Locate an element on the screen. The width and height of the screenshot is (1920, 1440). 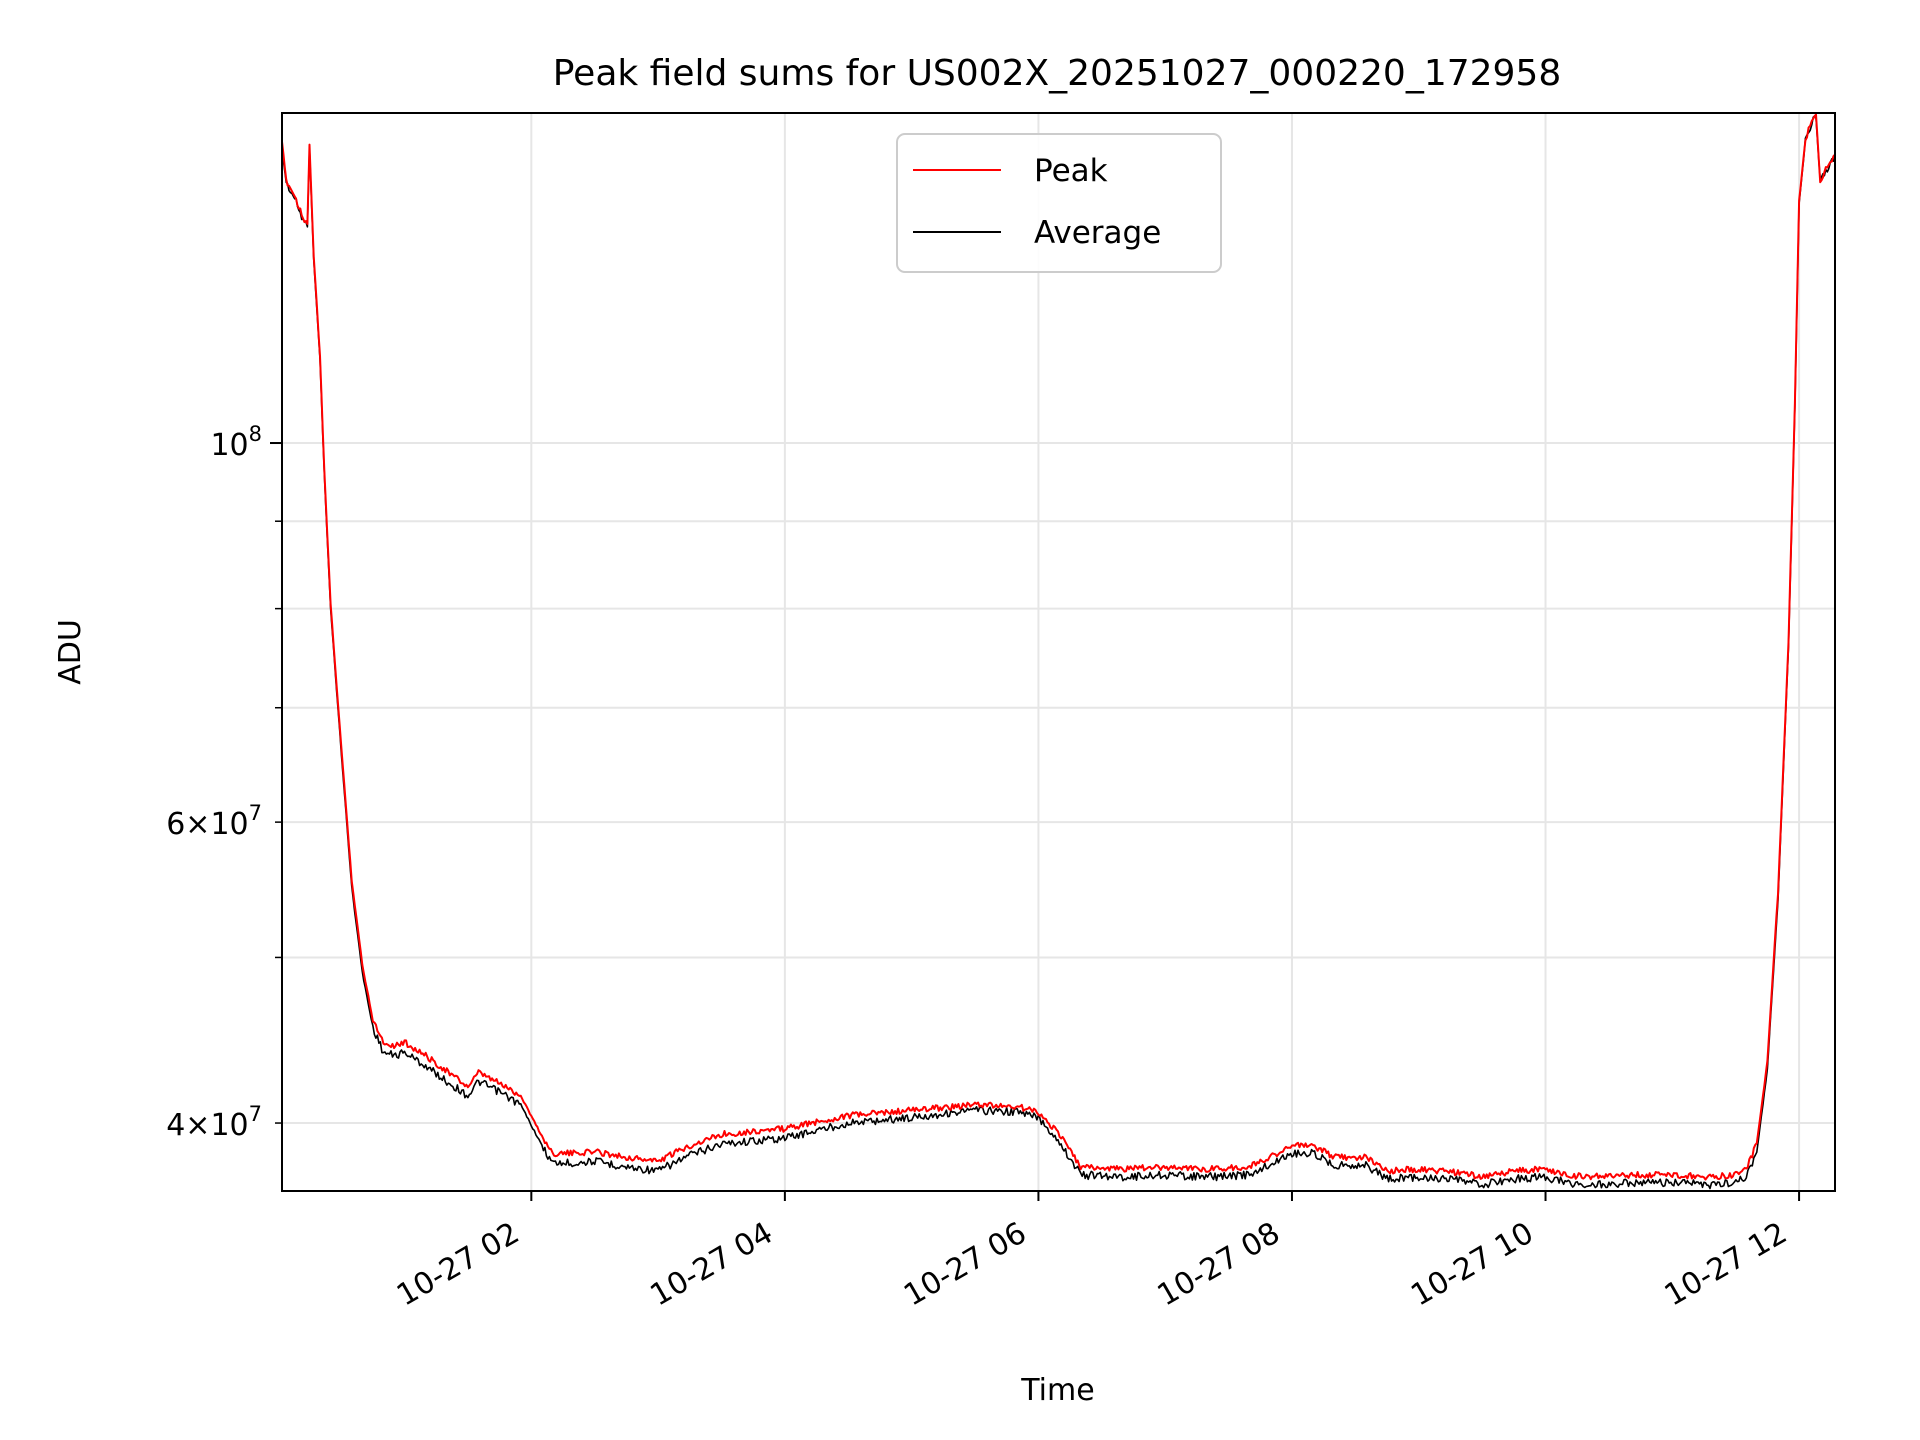
legend-label-average: Average is located at coordinates (1097, 233).